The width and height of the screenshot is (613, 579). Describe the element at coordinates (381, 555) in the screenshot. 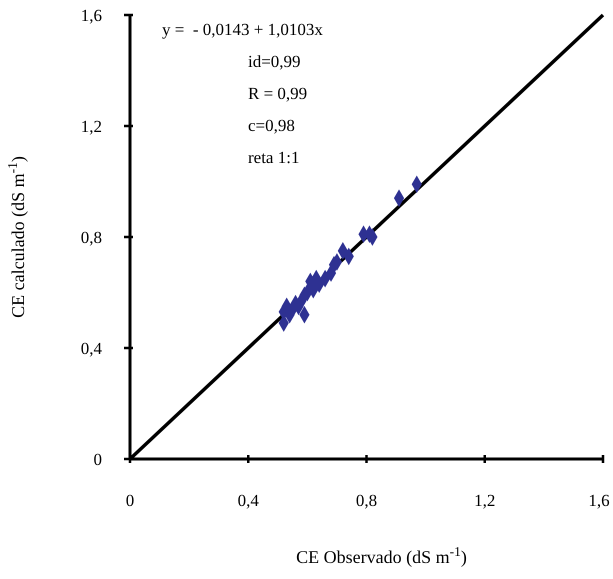

I see `x-axis-title: CE Observado (dS m$^{-1}$)` at that location.